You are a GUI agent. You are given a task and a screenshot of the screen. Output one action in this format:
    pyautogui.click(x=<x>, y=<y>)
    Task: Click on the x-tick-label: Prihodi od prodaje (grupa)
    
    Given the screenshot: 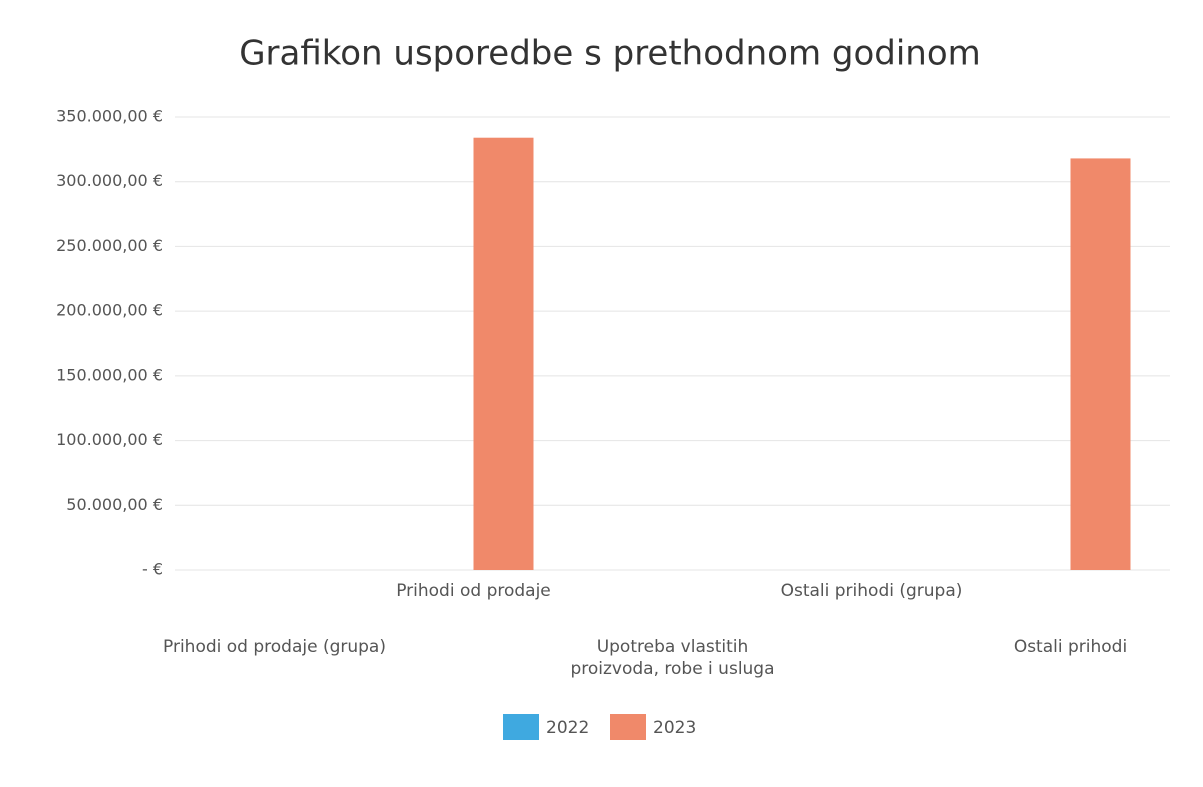 What is the action you would take?
    pyautogui.click(x=274, y=647)
    